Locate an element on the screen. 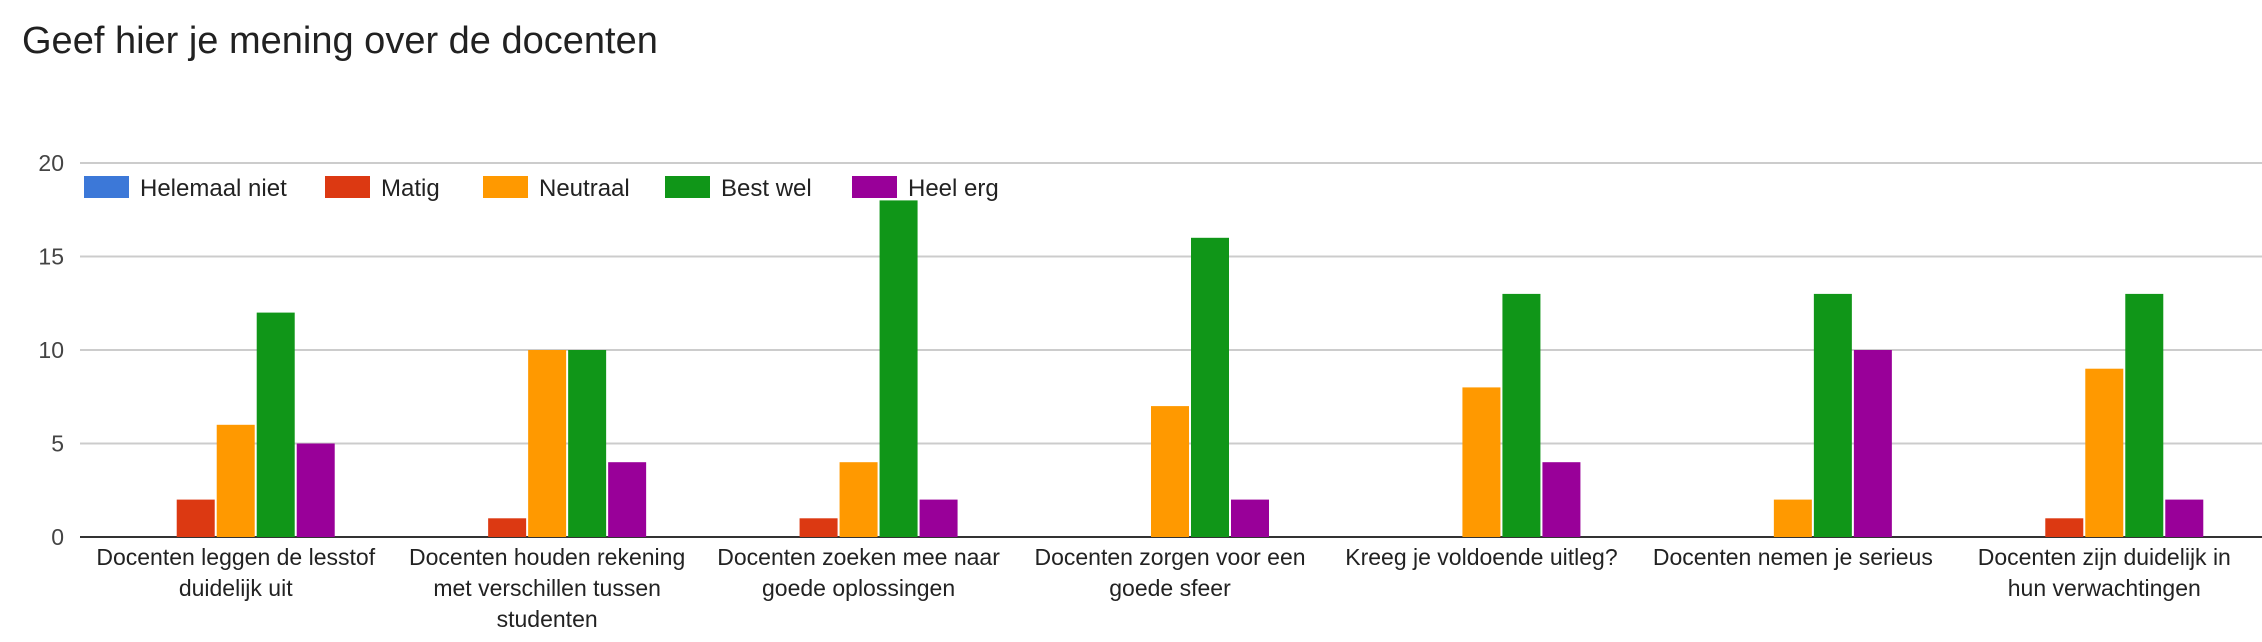  x-category-label: Kreeg je voldoende uitleg? is located at coordinates (1481, 557).